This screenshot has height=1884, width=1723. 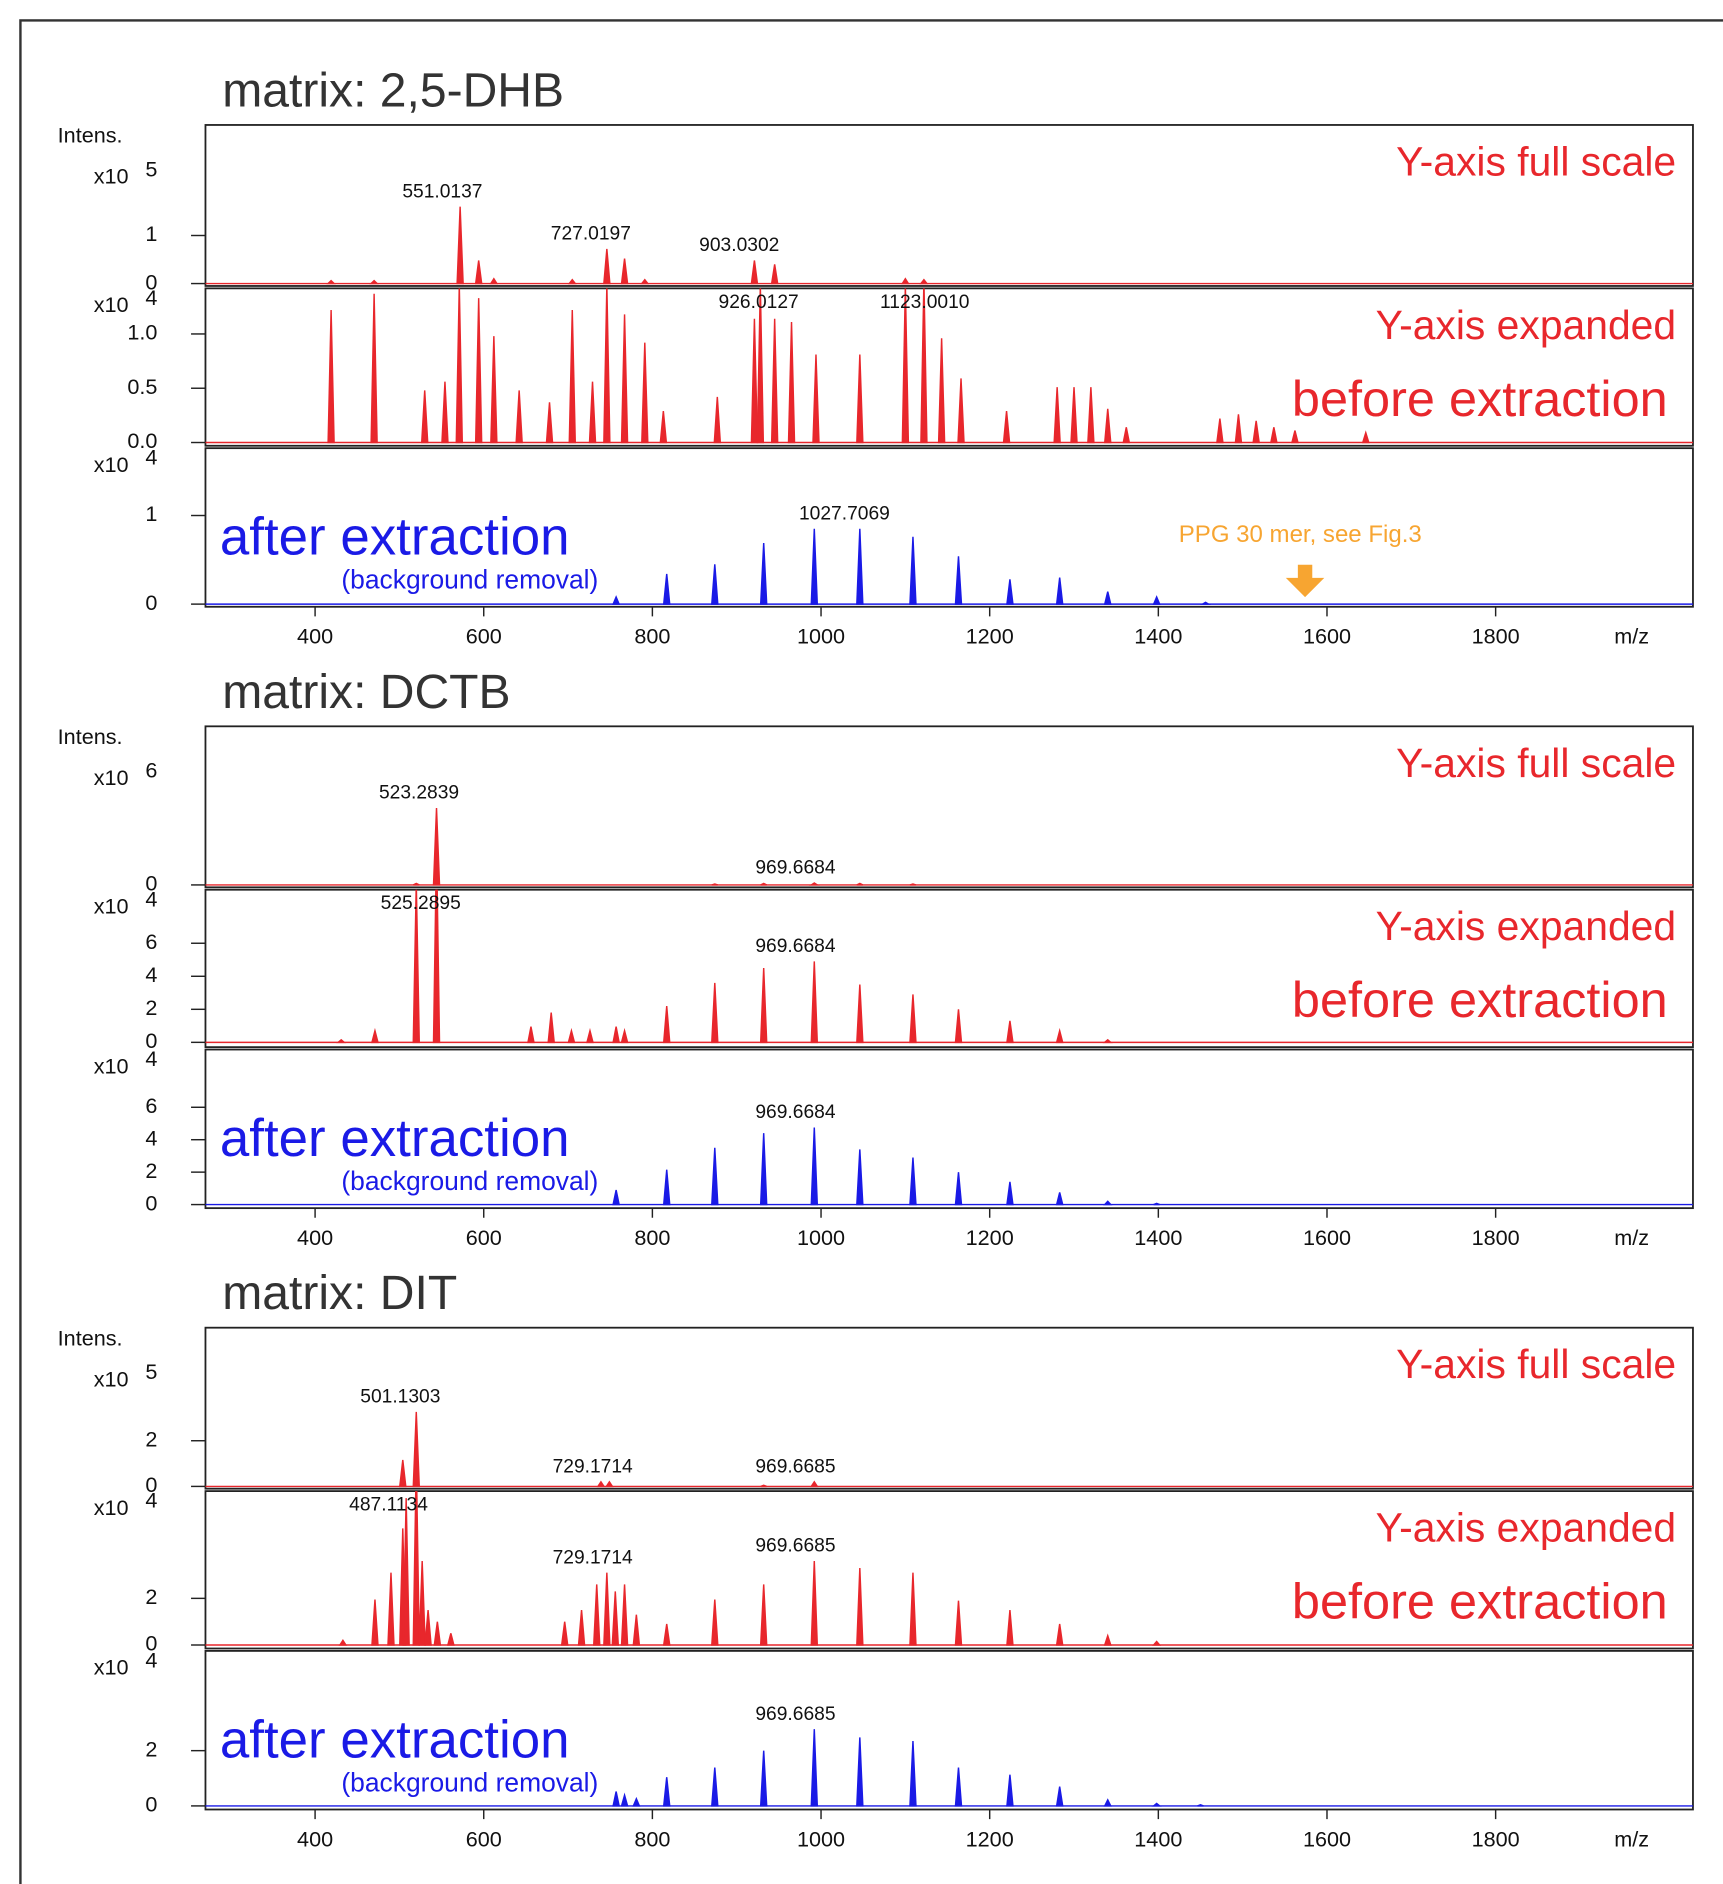 I want to click on x-tick-label: 800, so click(x=652, y=636).